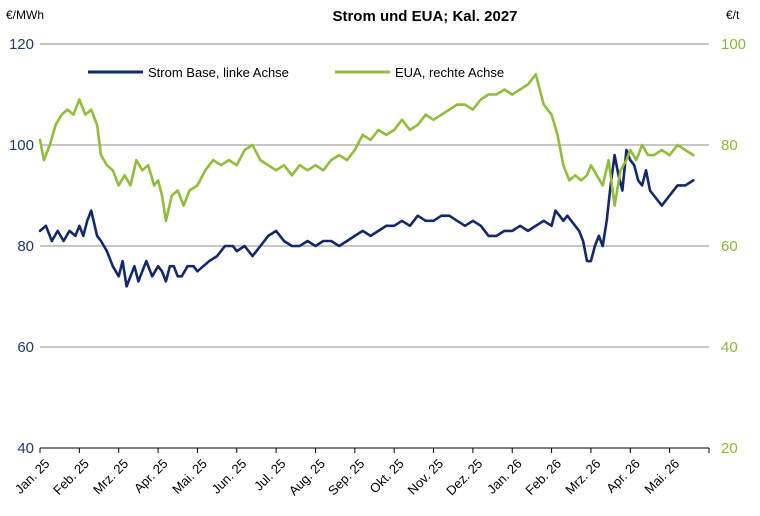  I want to click on x-tick-label: Feb. 25, so click(71, 477).